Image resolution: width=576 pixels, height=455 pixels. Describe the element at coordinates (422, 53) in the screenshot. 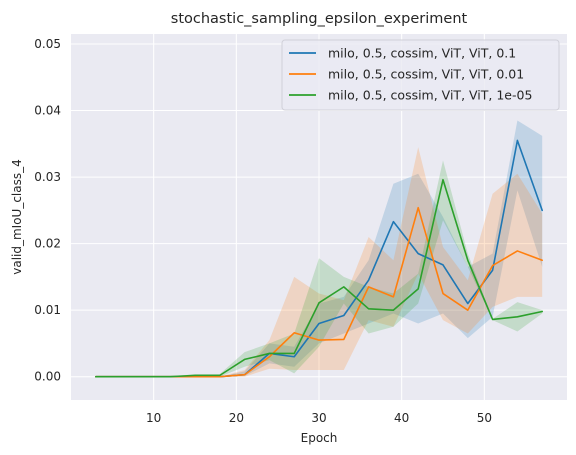

I see `legend-label-1: milo, 0.5, cossim, ViT, ViT, 0.1` at that location.